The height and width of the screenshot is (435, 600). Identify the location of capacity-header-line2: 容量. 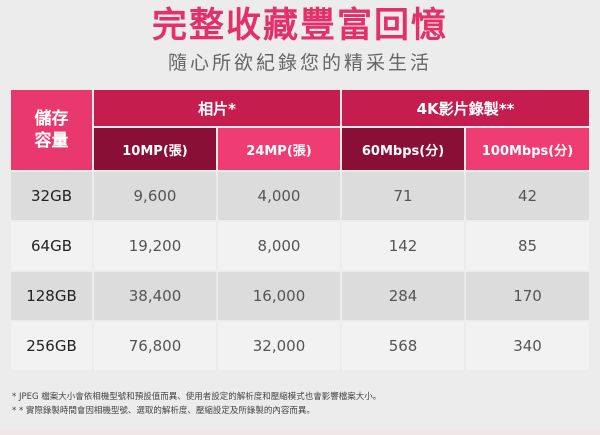
(51, 141).